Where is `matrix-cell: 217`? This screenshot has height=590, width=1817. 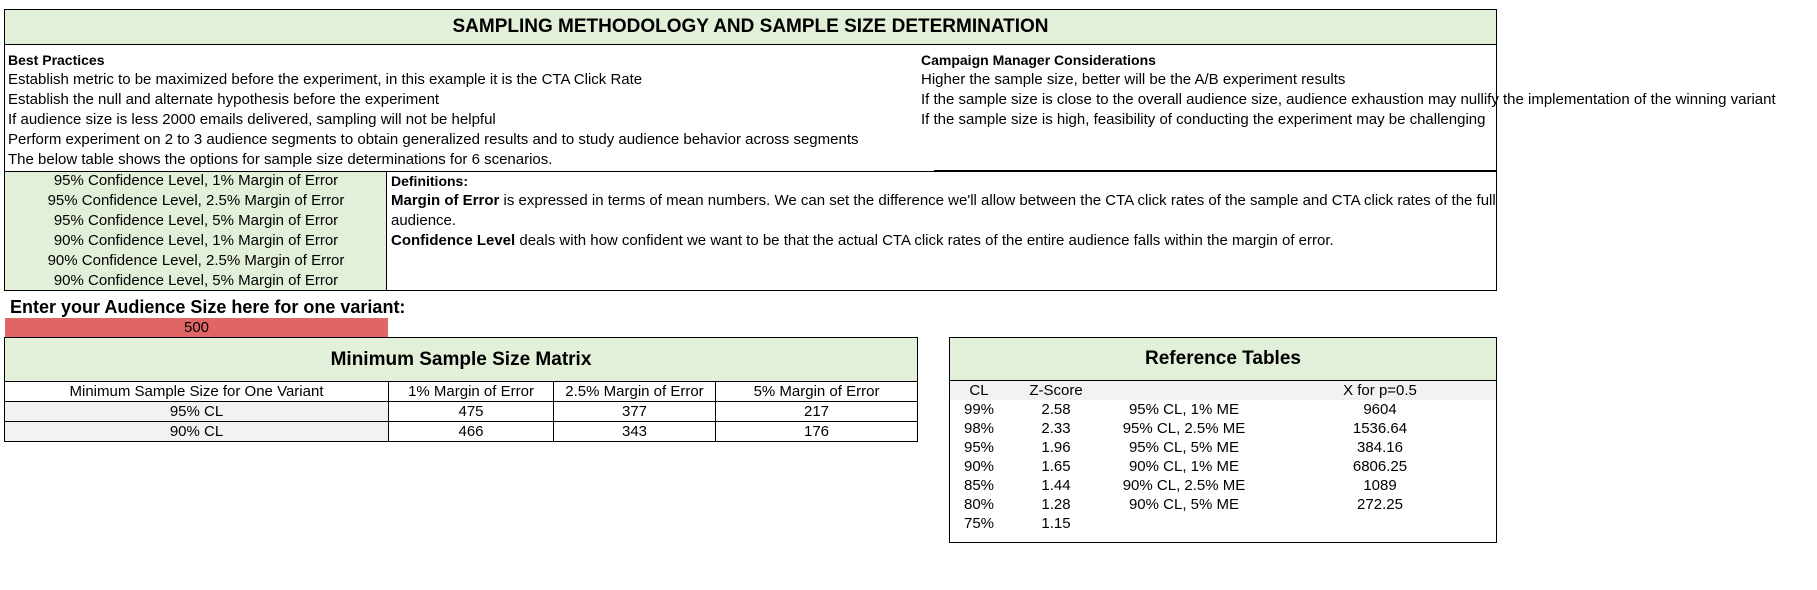
matrix-cell: 217 is located at coordinates (816, 411).